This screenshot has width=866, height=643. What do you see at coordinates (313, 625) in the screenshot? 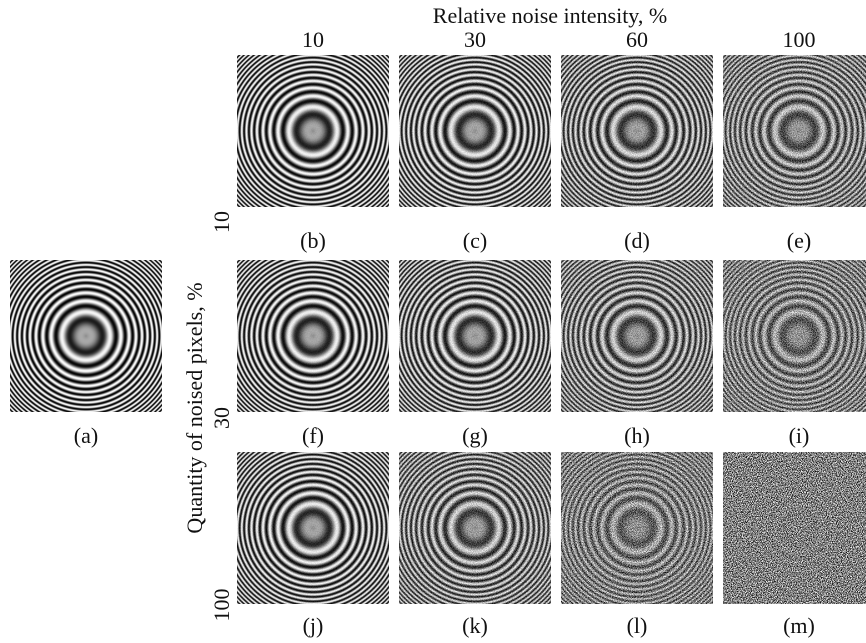
I see `panel-caption: (j)` at bounding box center [313, 625].